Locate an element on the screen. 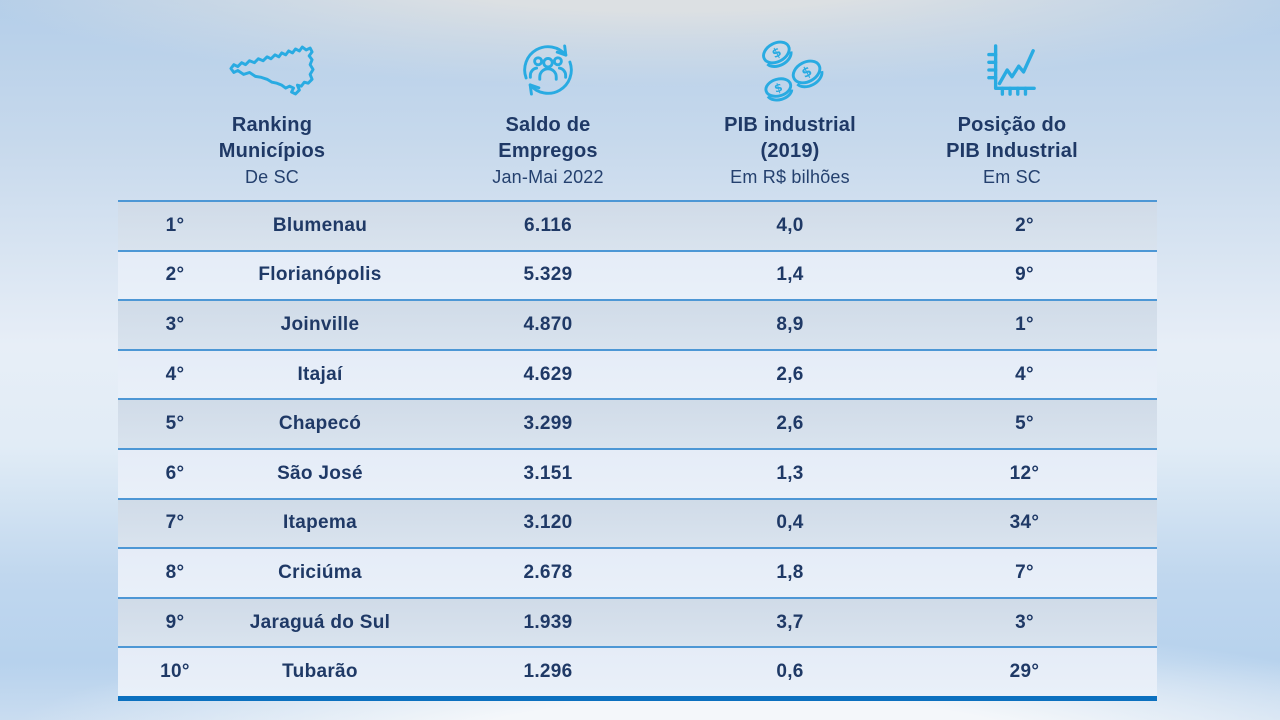  column-title-line2: PIB Industrial is located at coordinates (1012, 151).